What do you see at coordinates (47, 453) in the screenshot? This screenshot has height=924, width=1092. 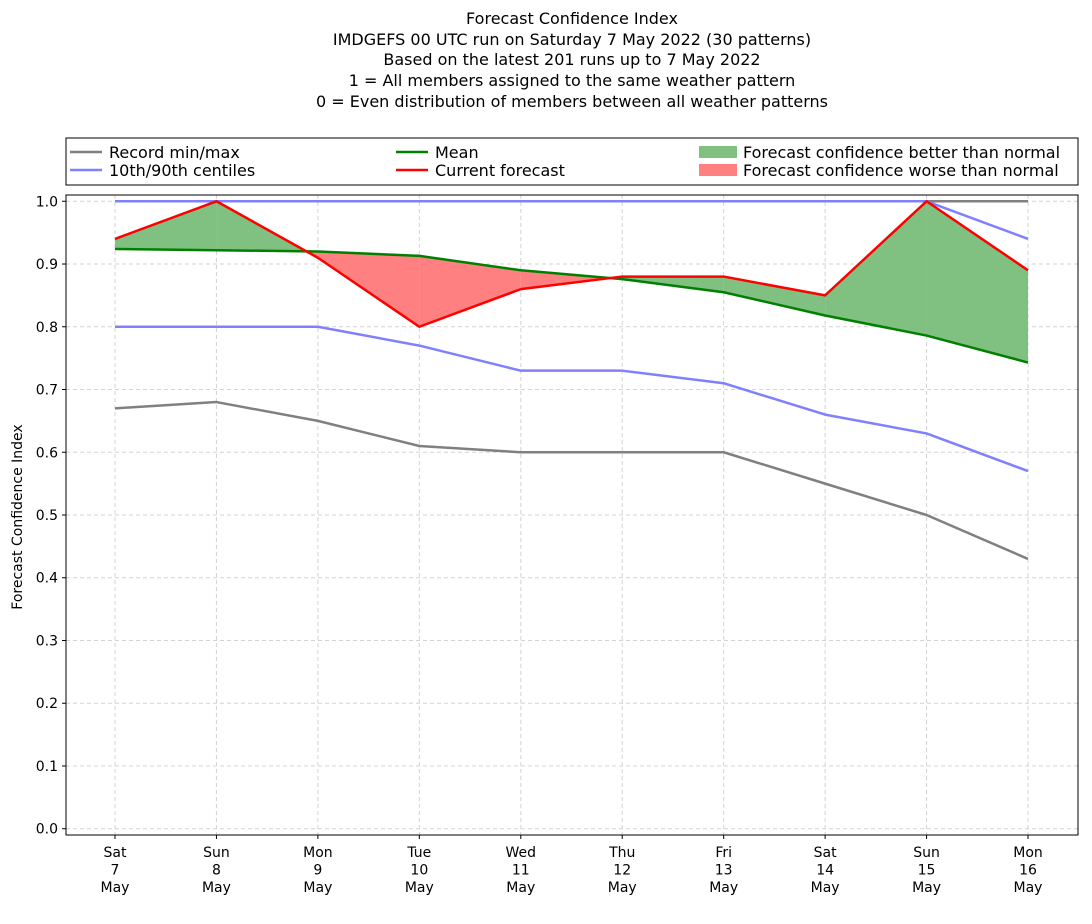 I see `y-tick-label: 0.6` at bounding box center [47, 453].